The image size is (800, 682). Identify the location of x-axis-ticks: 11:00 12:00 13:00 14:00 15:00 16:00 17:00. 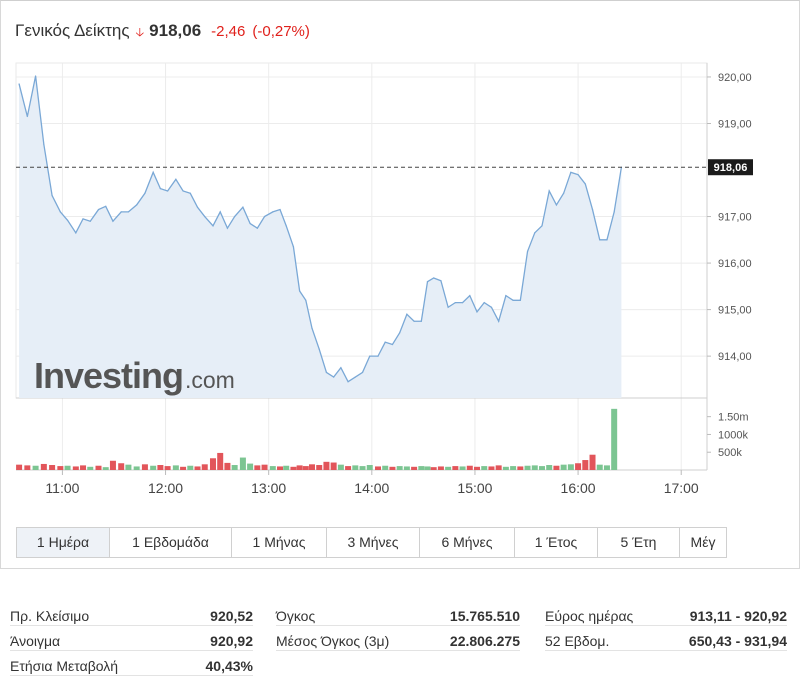
(372, 483).